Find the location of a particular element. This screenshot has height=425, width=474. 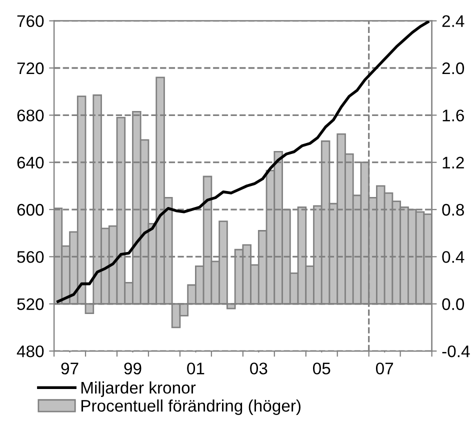

y2-tick-label: 2.4 is located at coordinates (453, 21).